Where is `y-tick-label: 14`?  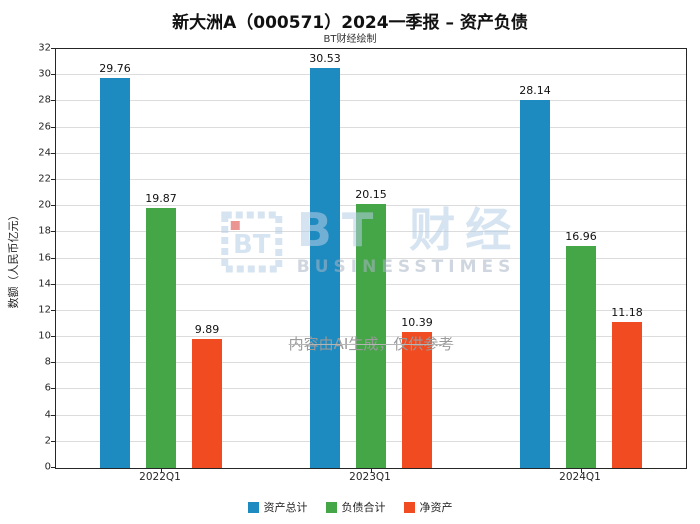
y-tick-label: 14 is located at coordinates (44, 284).